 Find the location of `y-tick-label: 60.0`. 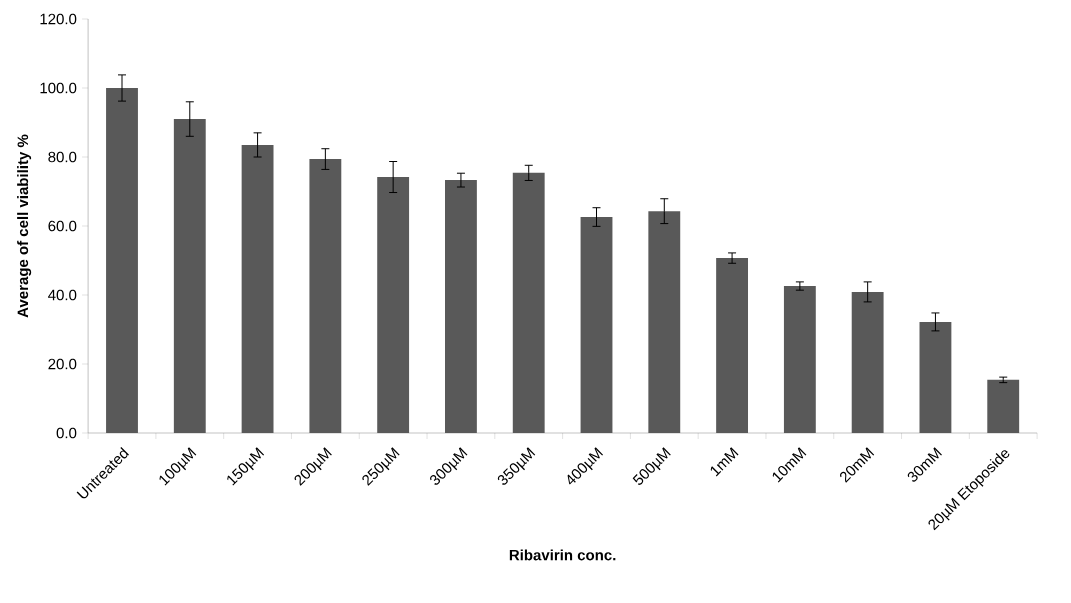

y-tick-label: 60.0 is located at coordinates (62, 226).